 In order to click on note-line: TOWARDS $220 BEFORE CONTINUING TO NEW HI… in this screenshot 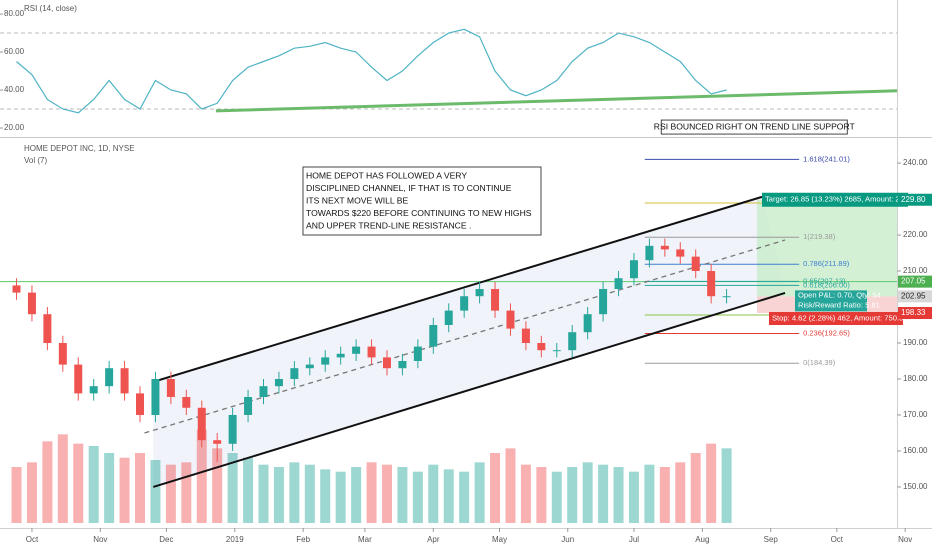, I will do `click(419, 213)`.